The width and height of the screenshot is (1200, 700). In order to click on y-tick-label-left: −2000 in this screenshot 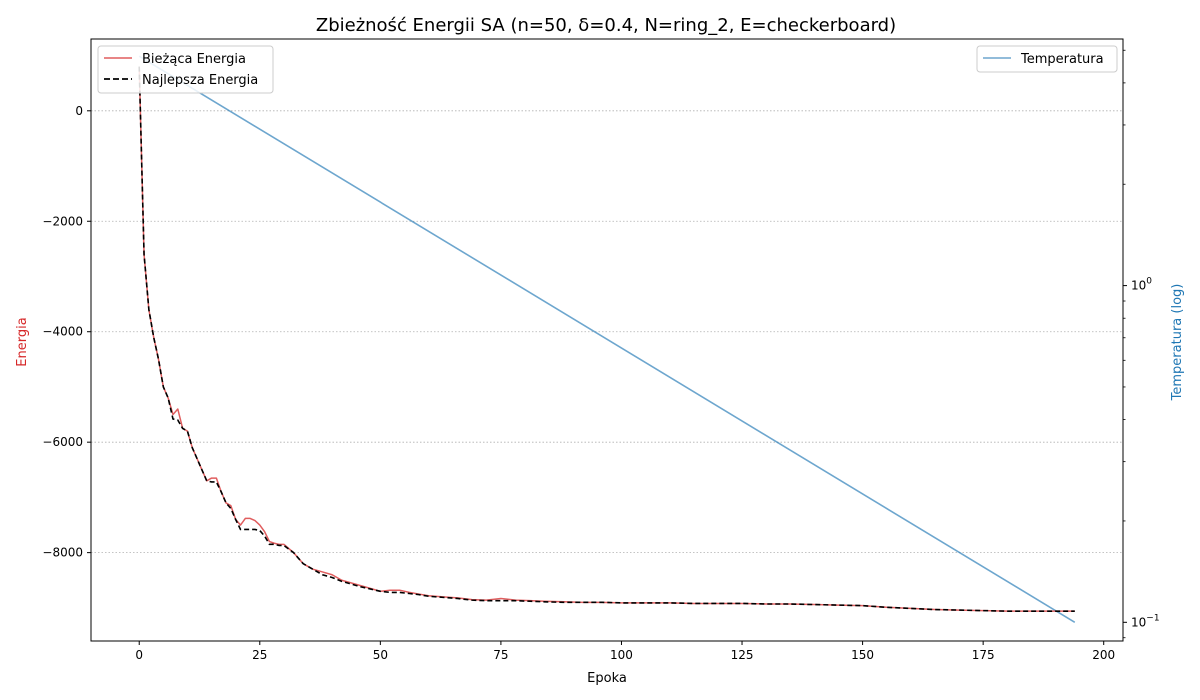, I will do `click(62, 221)`.